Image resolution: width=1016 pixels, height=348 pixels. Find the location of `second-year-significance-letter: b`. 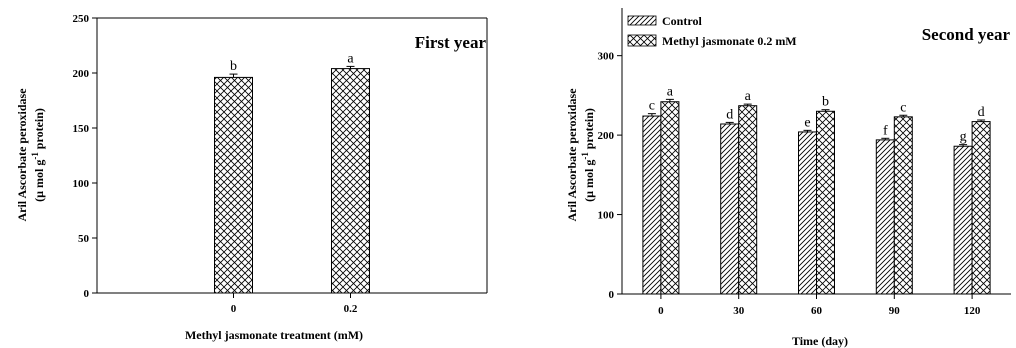

second-year-significance-letter: b is located at coordinates (825, 102).